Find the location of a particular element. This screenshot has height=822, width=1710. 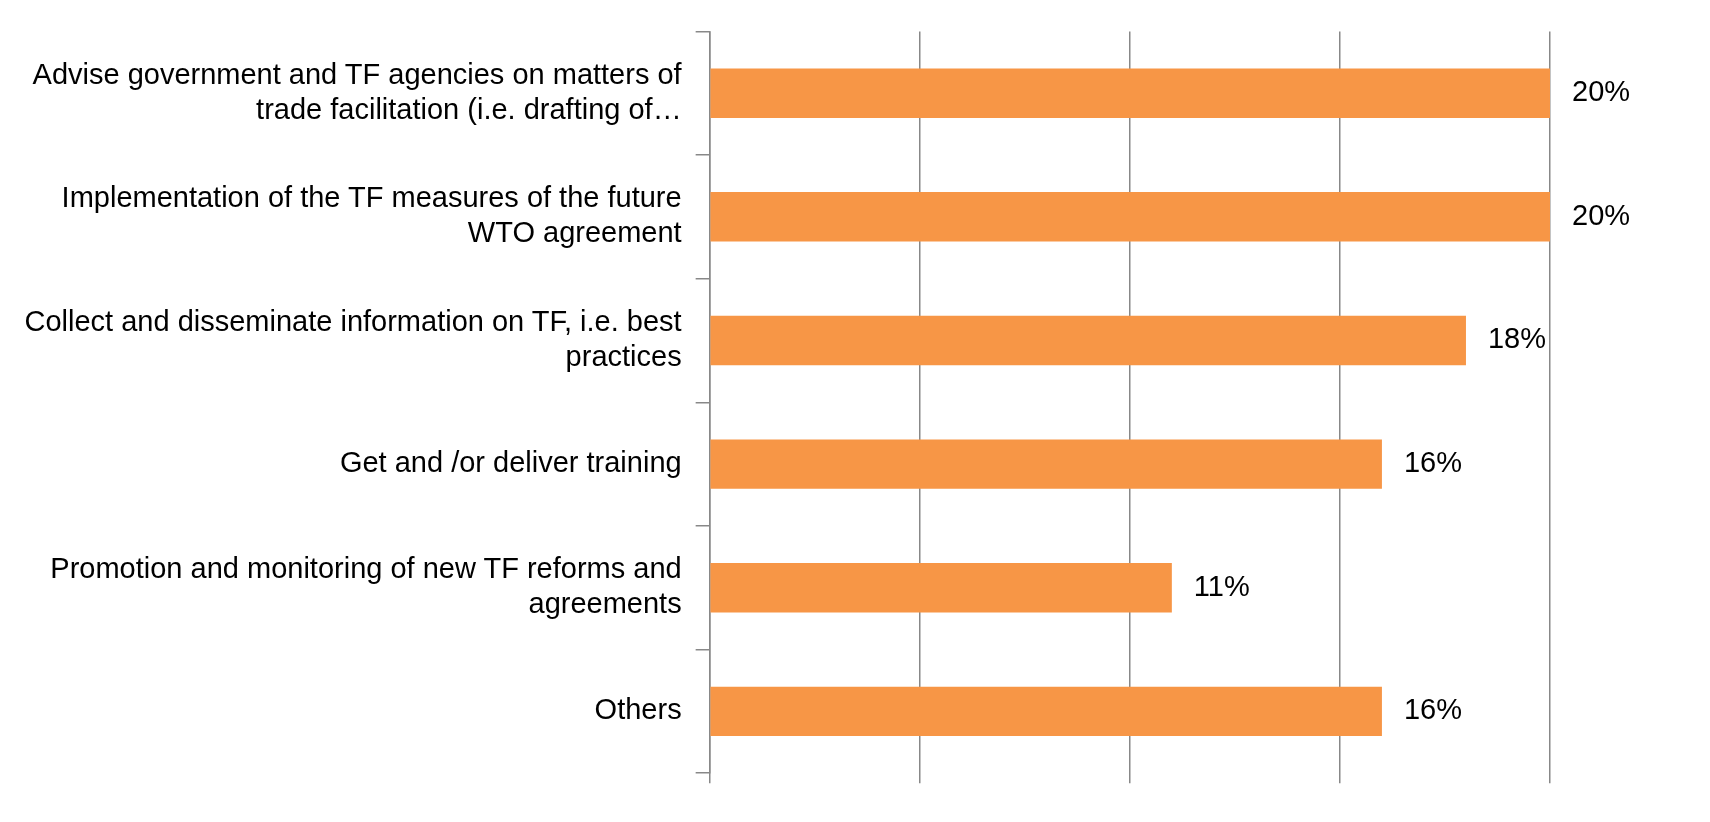

y-tick-label: Implementation of the TF measures of the future WTO agreement is located at coordinates (371, 215).